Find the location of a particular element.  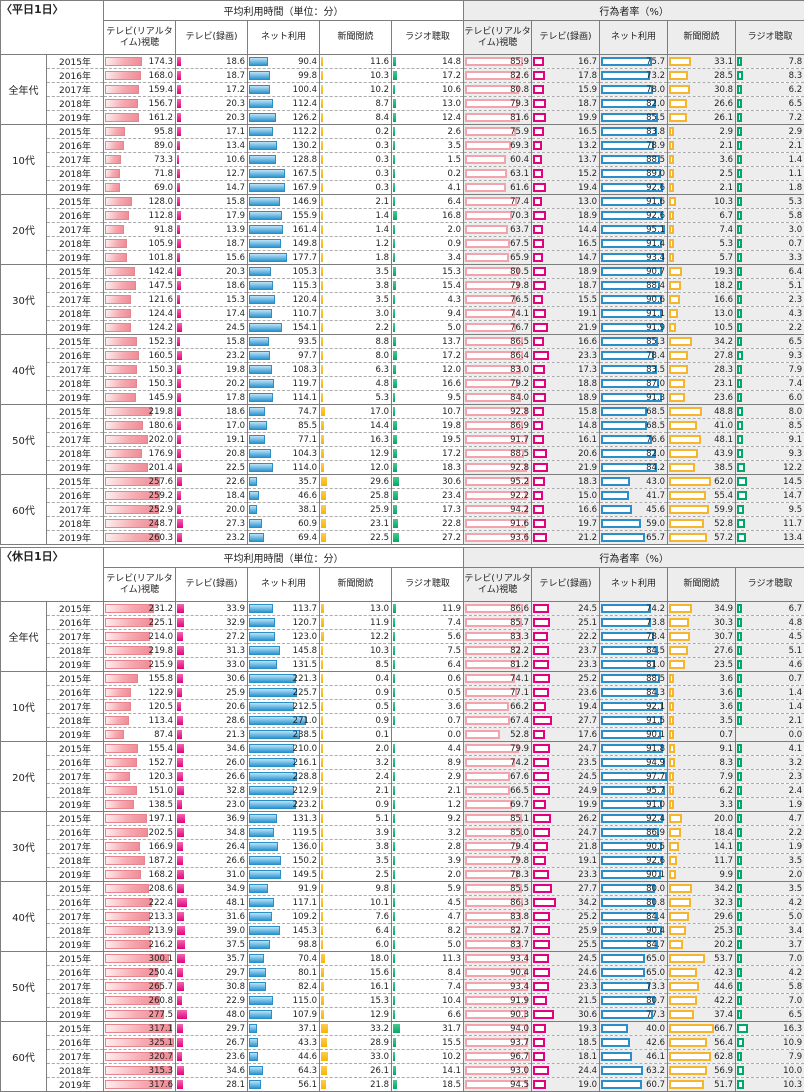

net-time-value: 108.3 is located at coordinates (305, 370).